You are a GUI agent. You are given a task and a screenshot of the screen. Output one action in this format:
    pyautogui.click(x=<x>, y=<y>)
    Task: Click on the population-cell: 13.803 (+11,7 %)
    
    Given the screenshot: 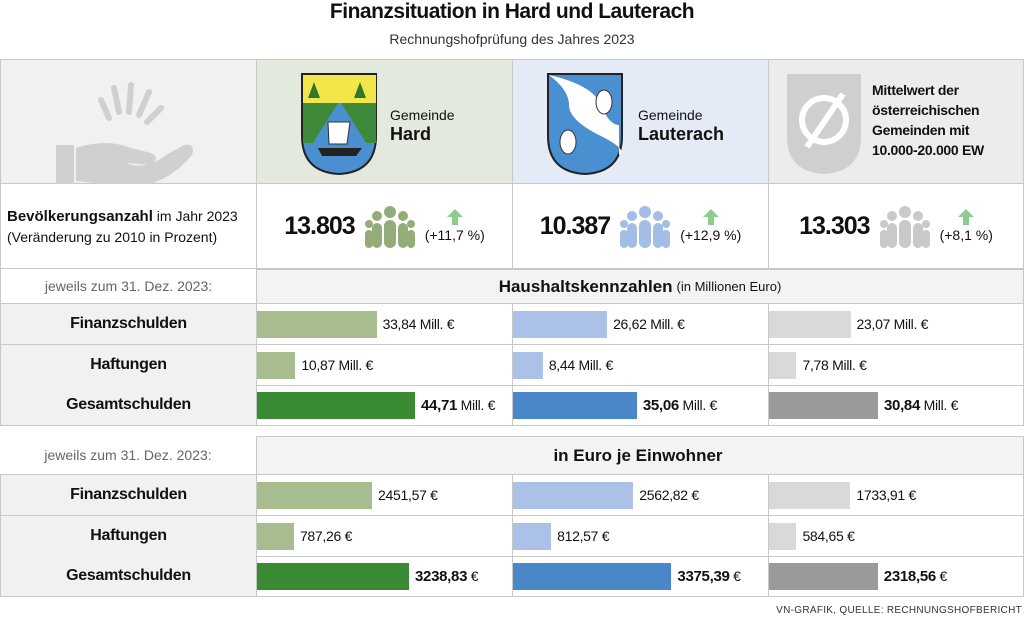 What is the action you would take?
    pyautogui.click(x=385, y=226)
    